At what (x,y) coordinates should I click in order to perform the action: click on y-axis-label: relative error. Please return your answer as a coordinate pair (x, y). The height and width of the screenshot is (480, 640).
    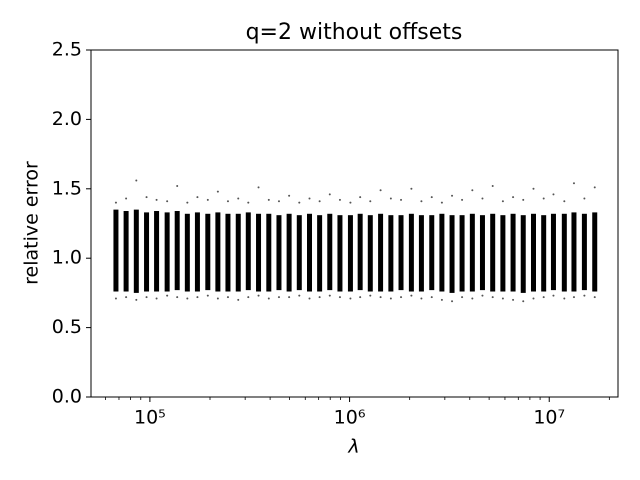
    Looking at the image, I should click on (32, 223).